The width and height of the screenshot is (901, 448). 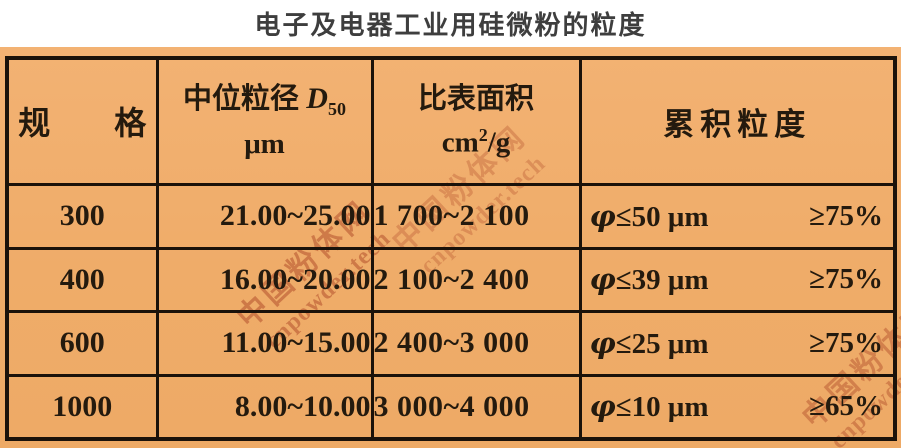 I want to click on header-surface-area: 比表面积 cm2/g, so click(x=476, y=121).